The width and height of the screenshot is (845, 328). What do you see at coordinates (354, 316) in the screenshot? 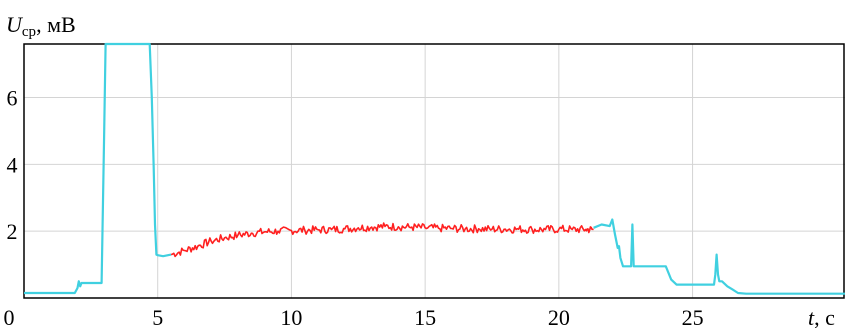
I see `x-tick-labels: 0 5 10 15 20 25` at bounding box center [354, 316].